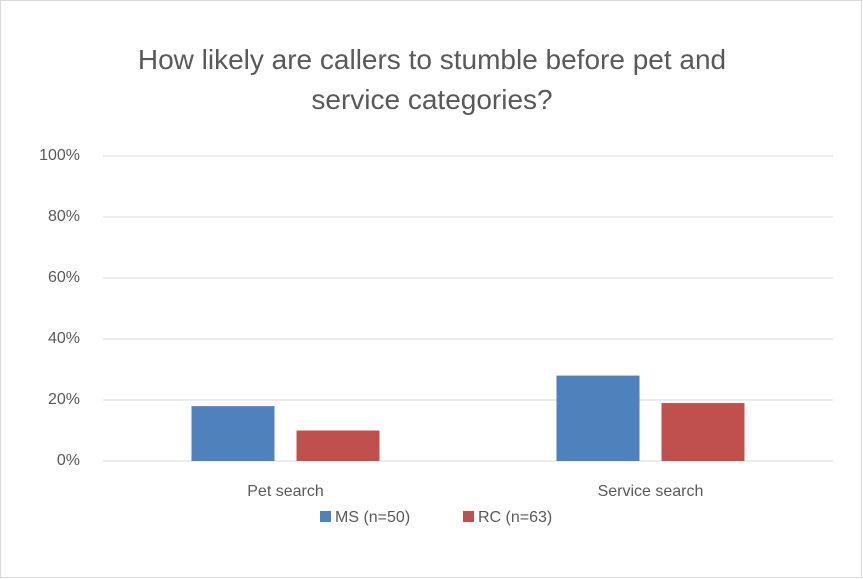 This screenshot has height=579, width=863. Describe the element at coordinates (515, 517) in the screenshot. I see `legend-label: RC (n=63)` at that location.